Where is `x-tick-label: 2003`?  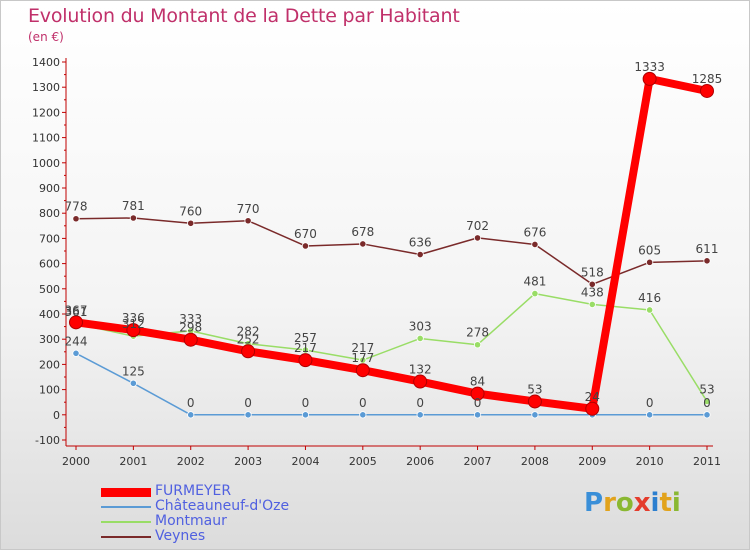 x-tick-label: 2003 is located at coordinates (248, 461).